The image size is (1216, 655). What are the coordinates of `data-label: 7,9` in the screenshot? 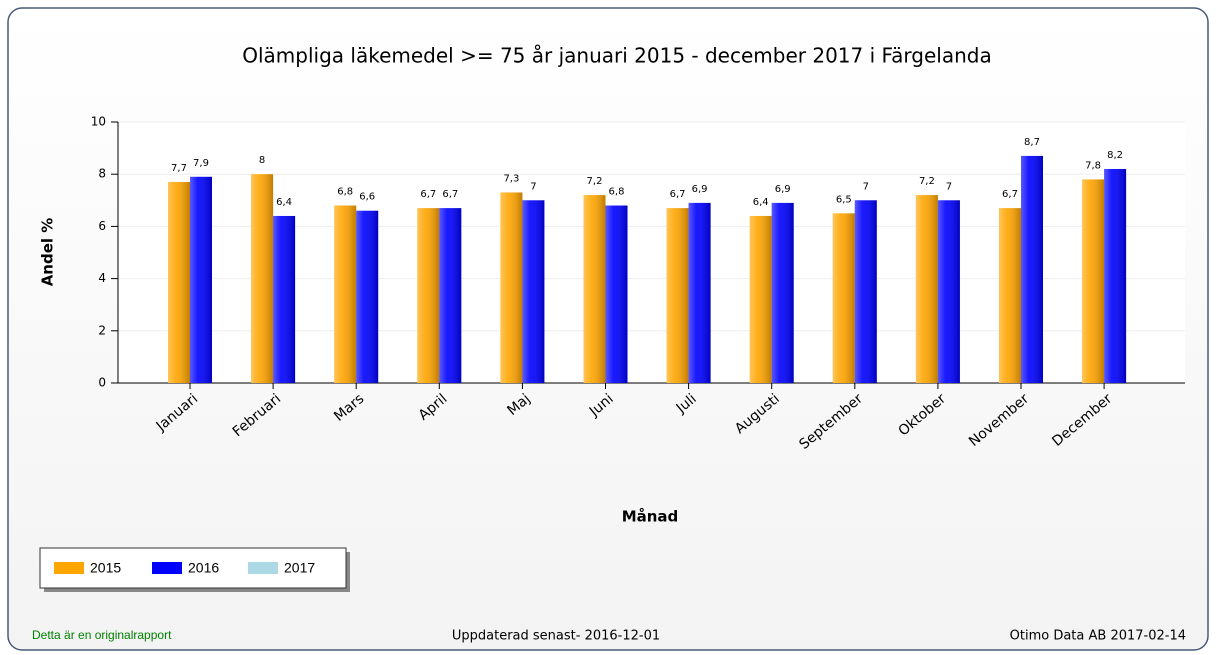 It's located at (201, 163).